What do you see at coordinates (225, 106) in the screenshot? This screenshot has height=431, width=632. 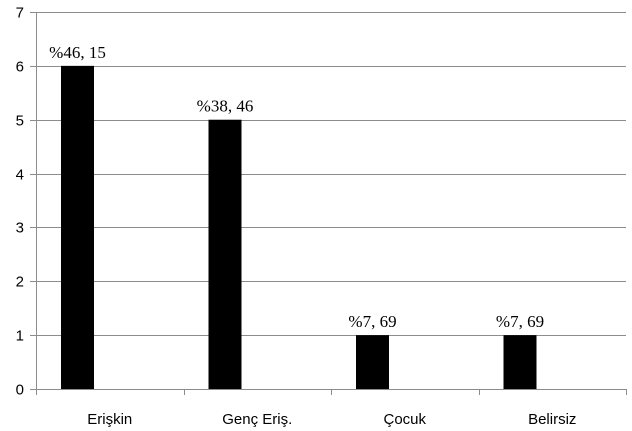 I see `data-label-1: %38, 46` at bounding box center [225, 106].